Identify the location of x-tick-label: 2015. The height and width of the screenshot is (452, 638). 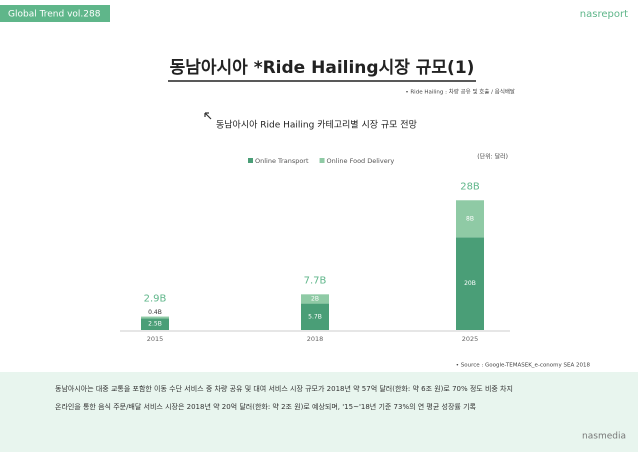
(155, 339).